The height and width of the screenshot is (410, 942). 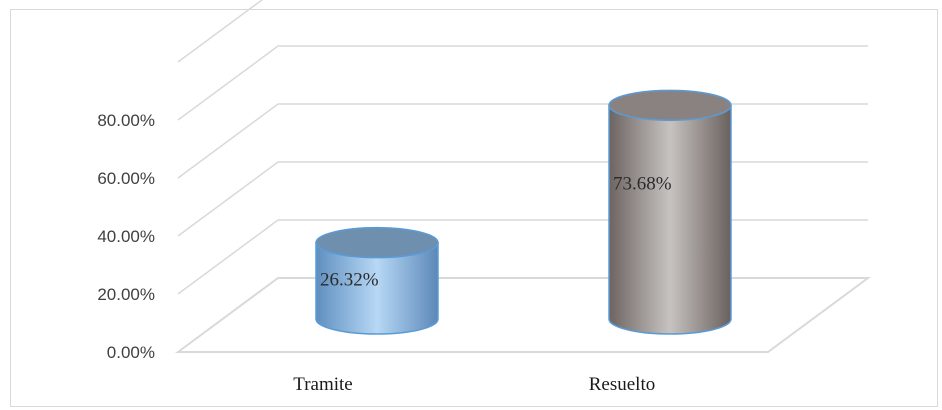 I want to click on bar-resuelto: 73.68%, so click(x=670, y=212).